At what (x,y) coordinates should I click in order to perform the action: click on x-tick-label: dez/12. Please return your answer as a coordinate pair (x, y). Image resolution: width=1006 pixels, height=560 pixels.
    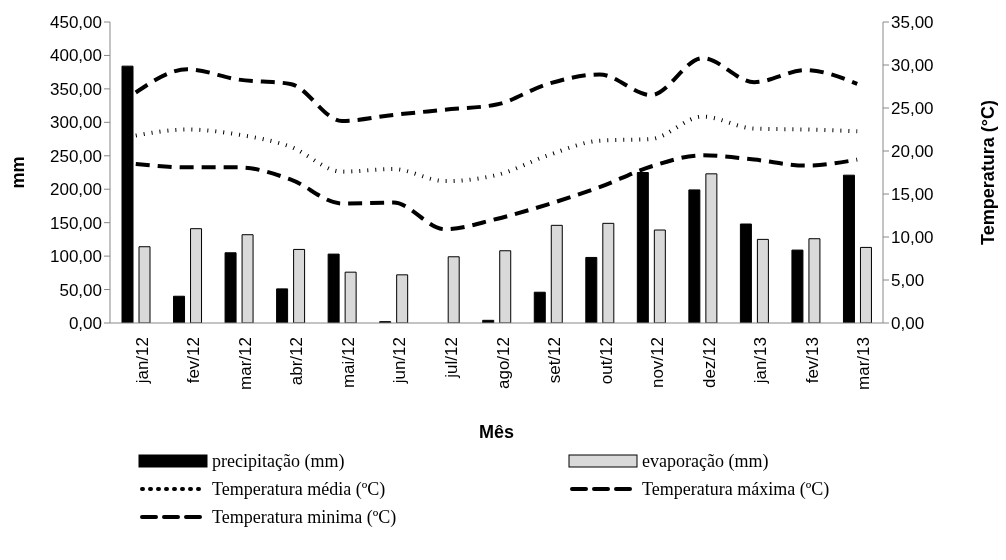
    Looking at the image, I should click on (709, 363).